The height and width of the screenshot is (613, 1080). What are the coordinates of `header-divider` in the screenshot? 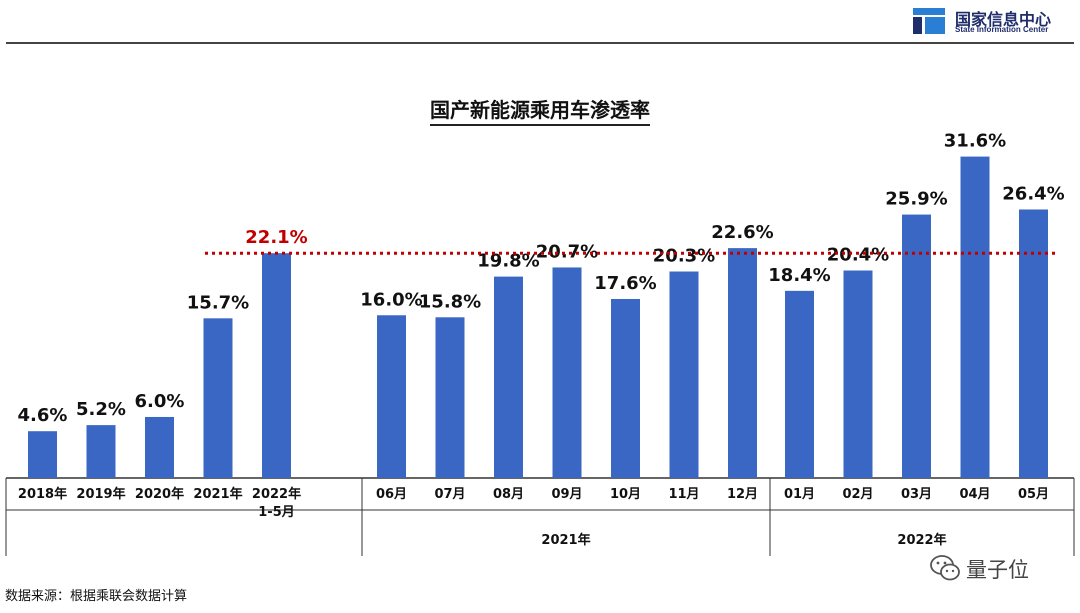 It's located at (540, 43).